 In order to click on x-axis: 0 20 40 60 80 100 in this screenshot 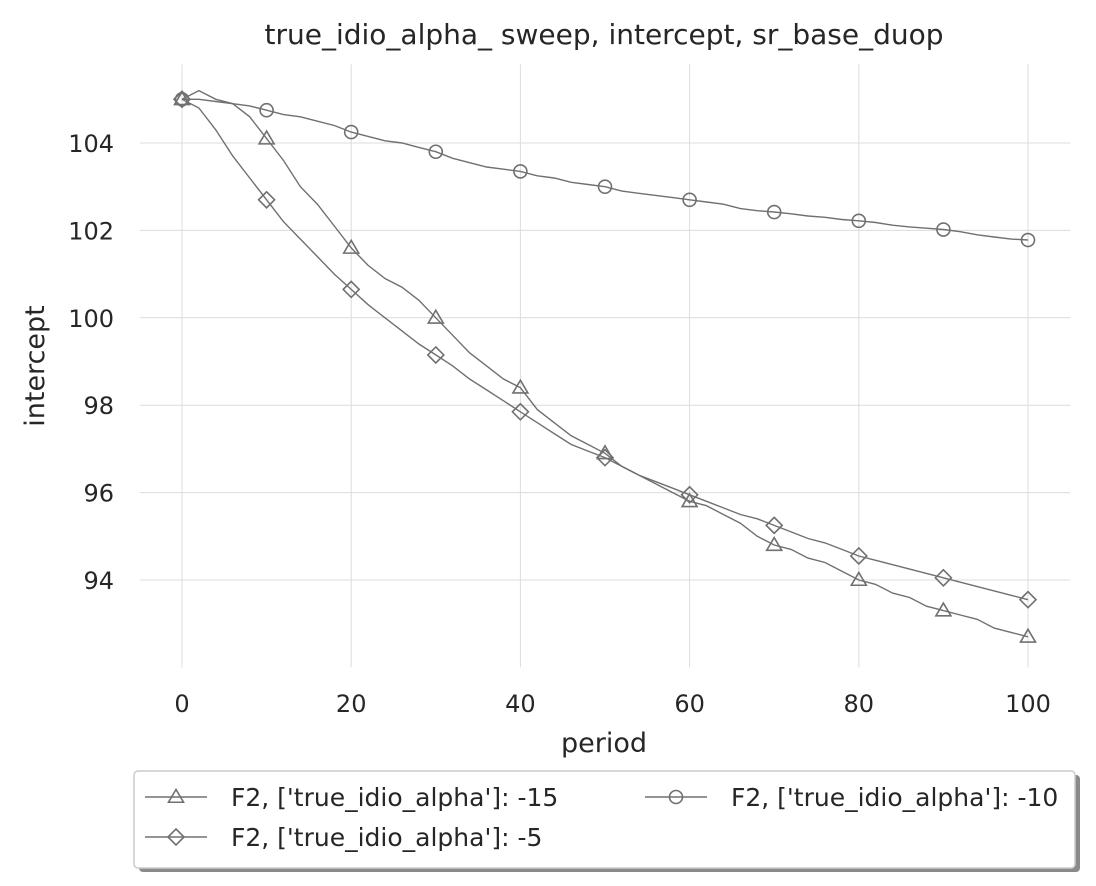, I will do `click(612, 704)`.